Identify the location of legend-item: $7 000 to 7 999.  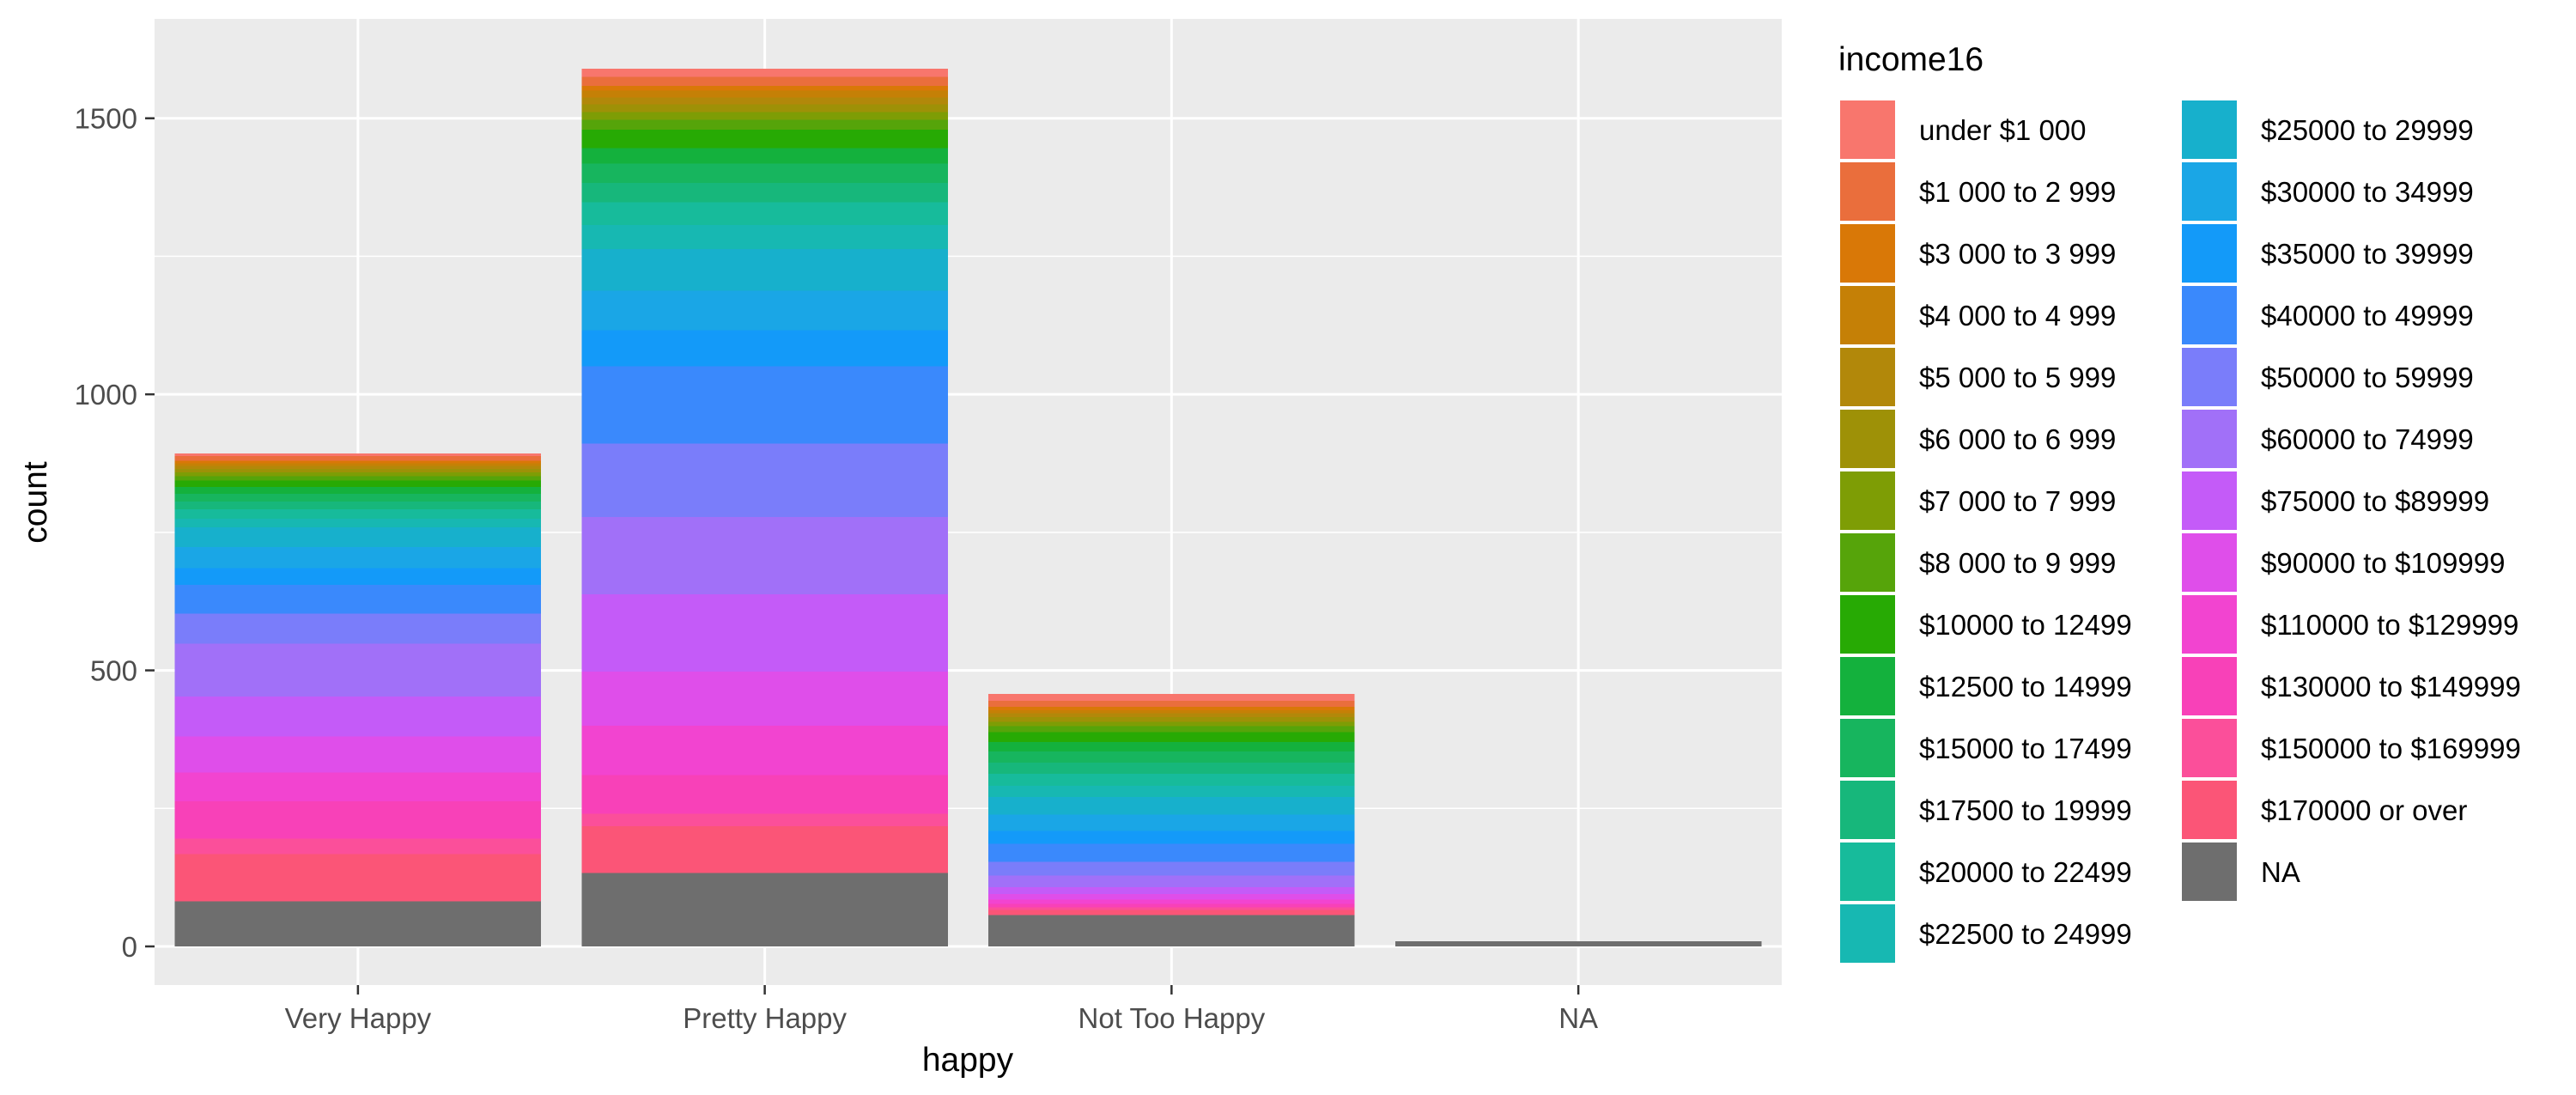
(1978, 500).